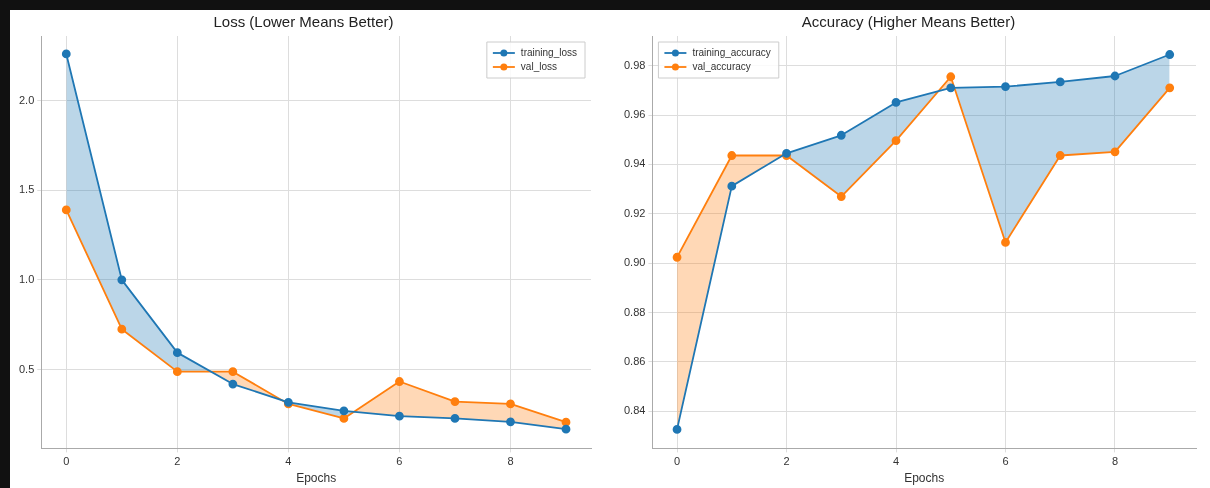 This screenshot has width=1210, height=488. I want to click on chart-title: Loss (Lower Means Better), so click(303, 22).